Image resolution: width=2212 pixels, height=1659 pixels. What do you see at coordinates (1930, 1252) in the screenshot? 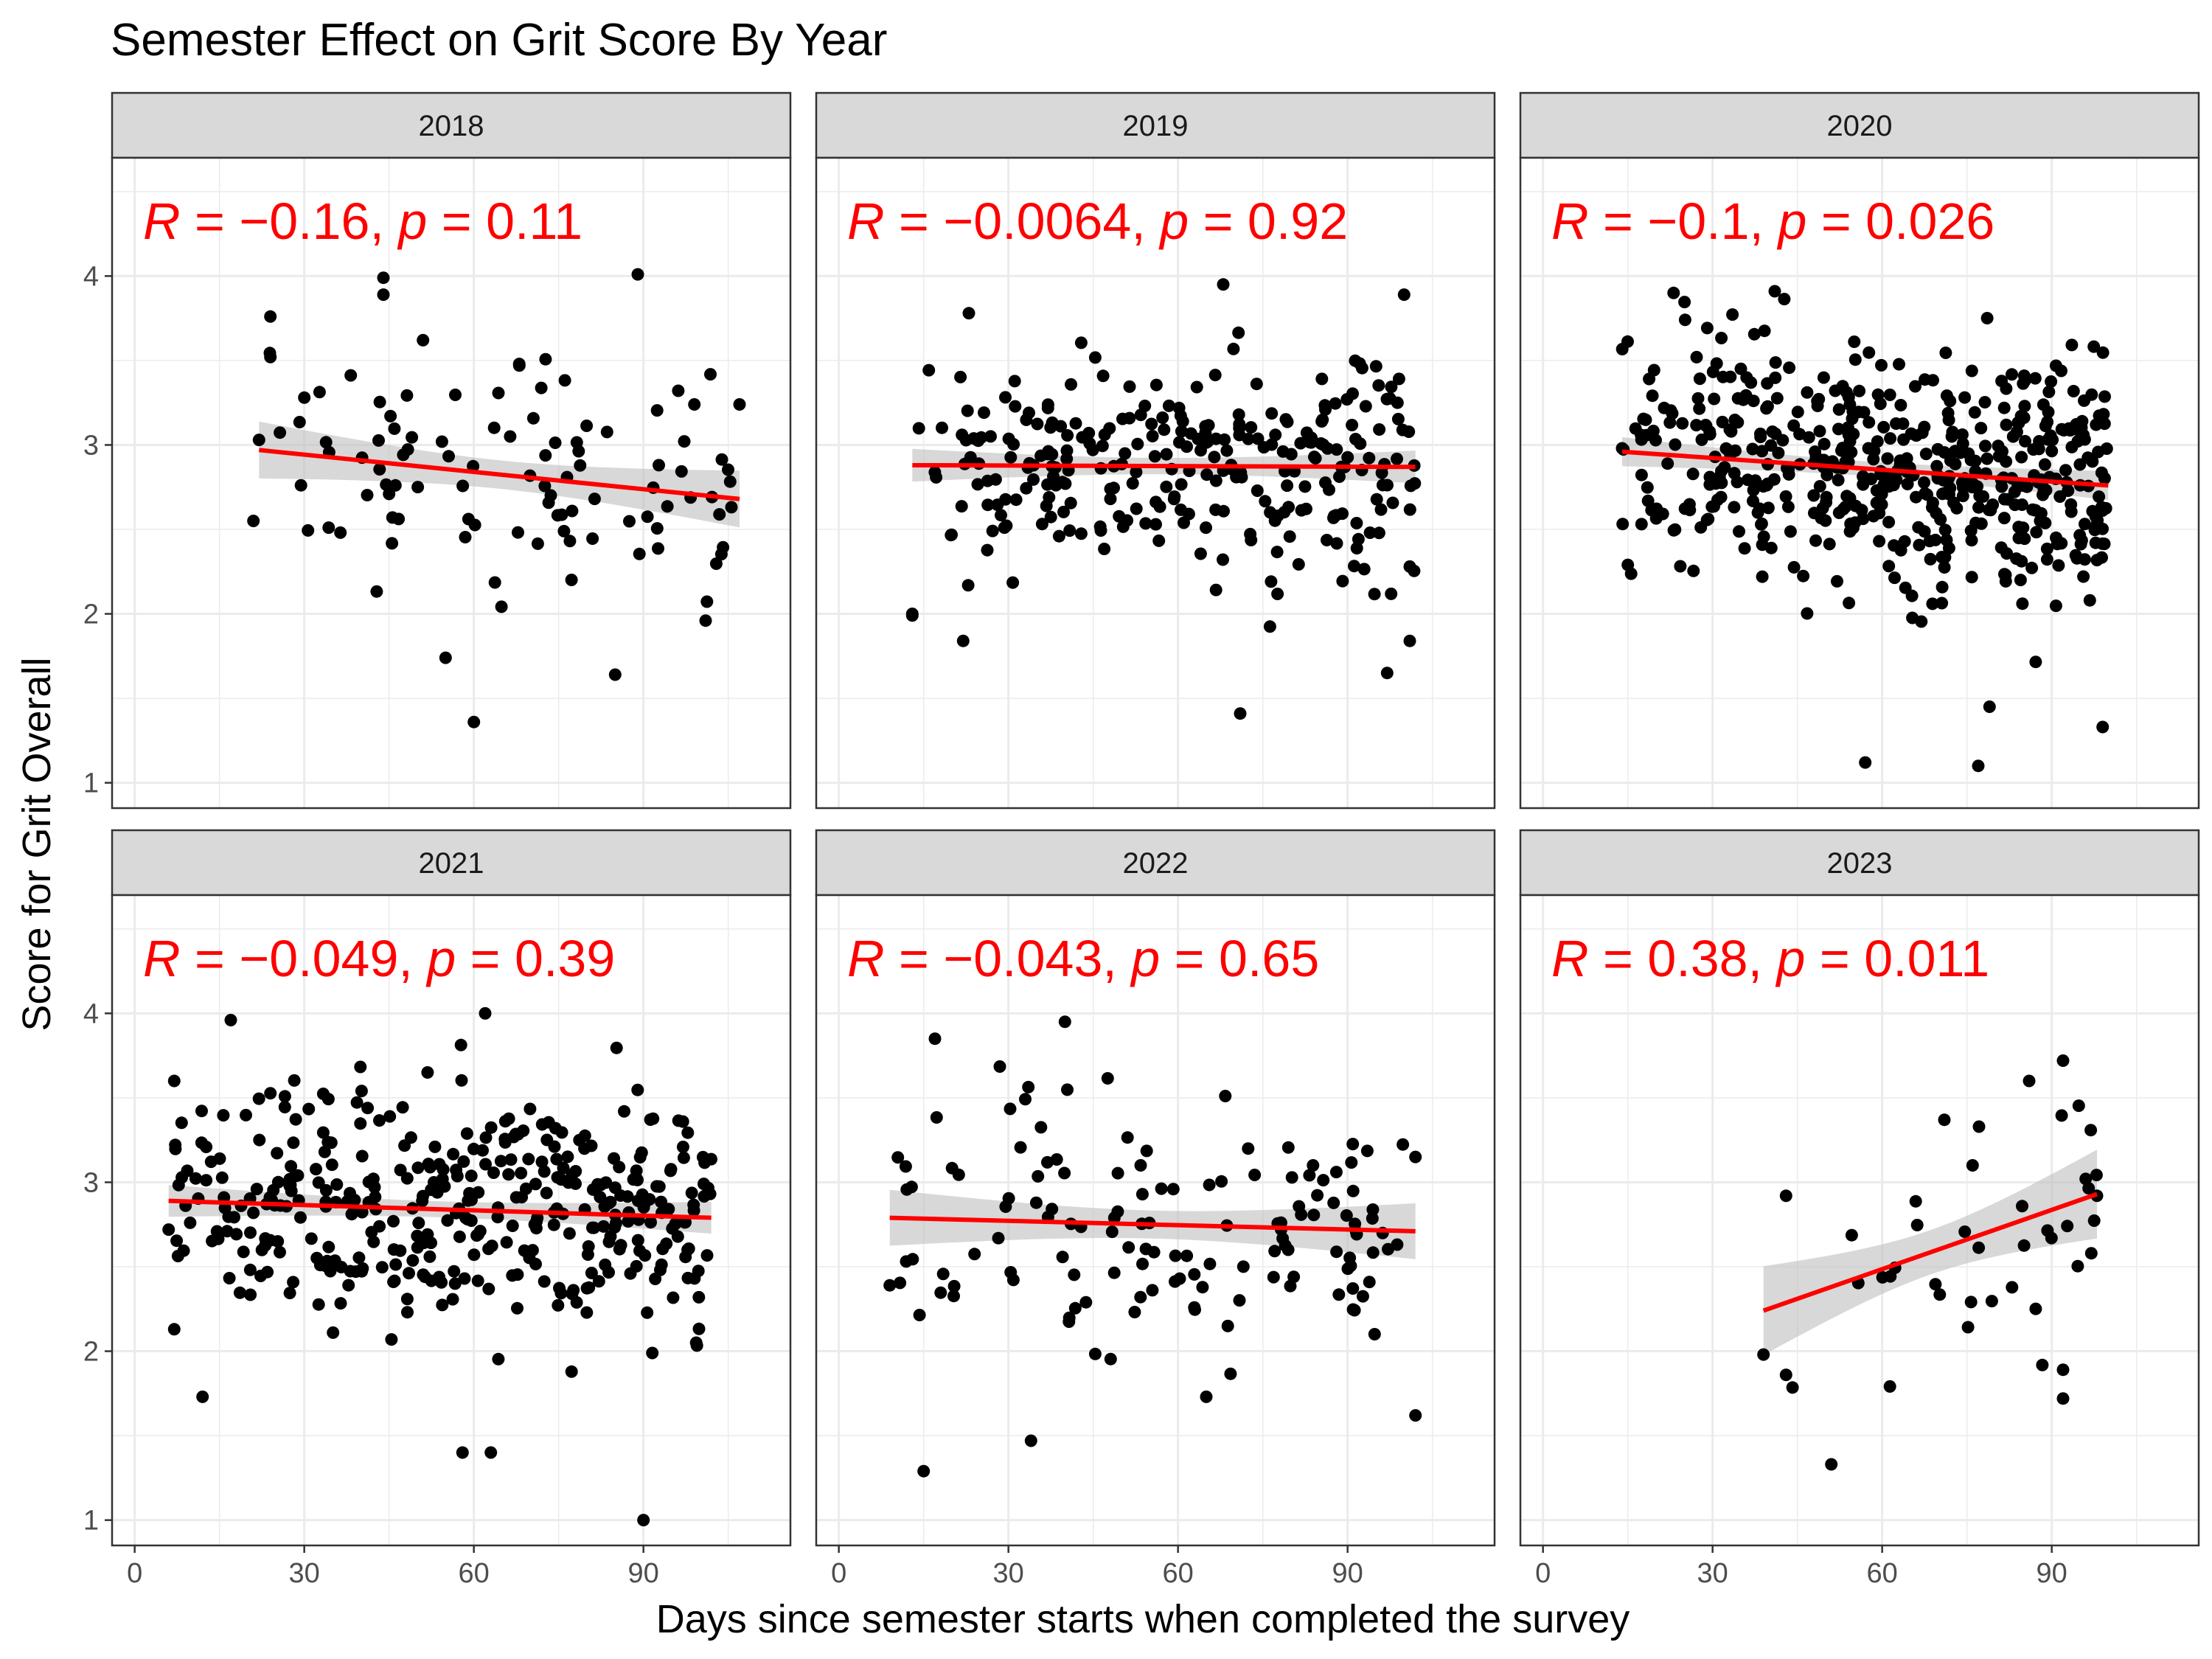
I see `regression-line` at bounding box center [1930, 1252].